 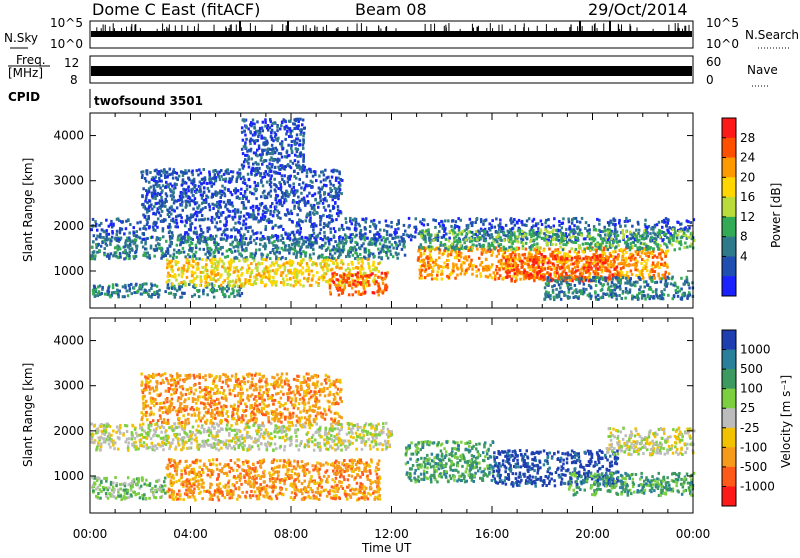 What do you see at coordinates (391, 29) in the screenshot?
I see `noise-trace` at bounding box center [391, 29].